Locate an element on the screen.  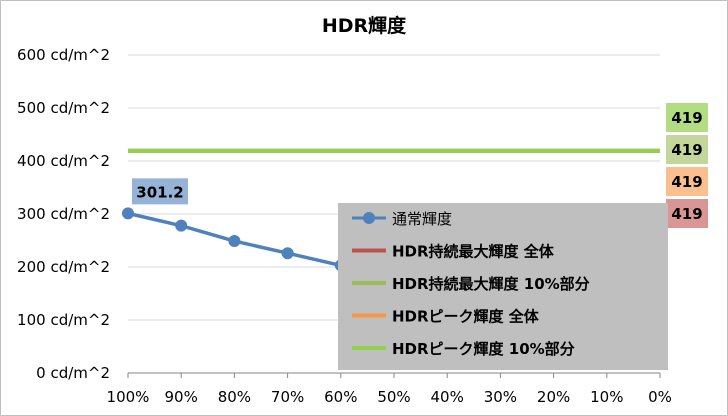
y-tick-label: 300 cd/m^2 is located at coordinates (63, 214).